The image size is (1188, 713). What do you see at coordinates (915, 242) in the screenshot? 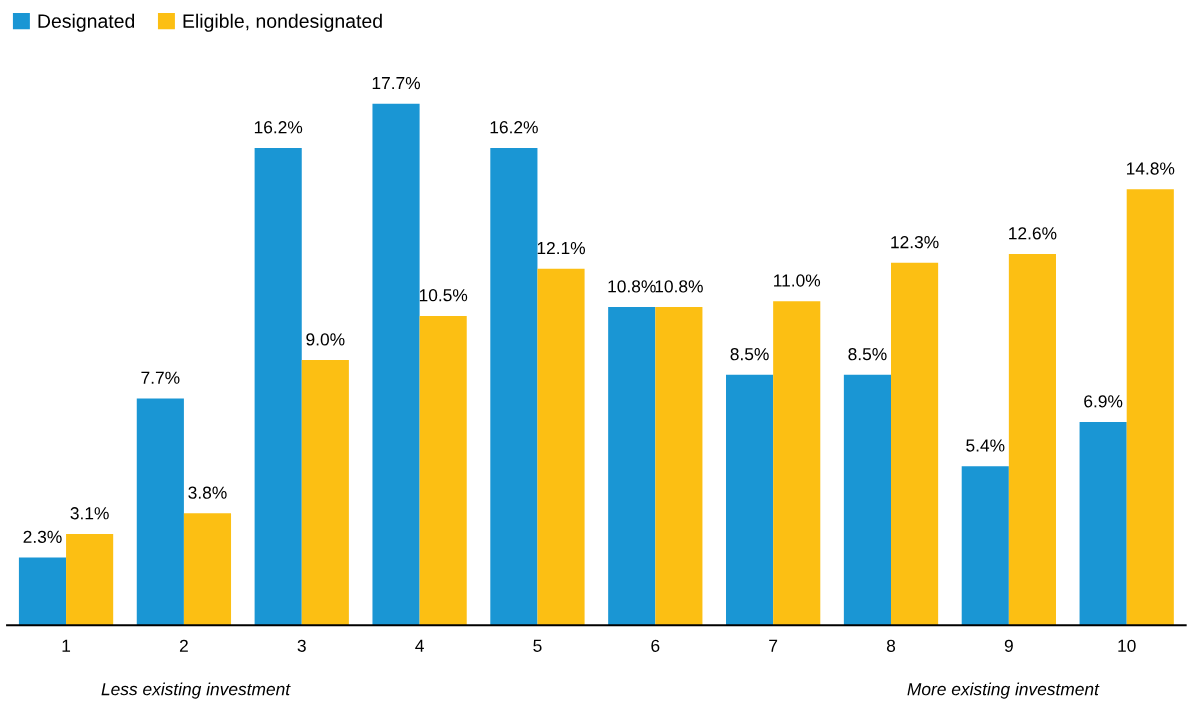
I see `data-label: 12.3%` at bounding box center [915, 242].